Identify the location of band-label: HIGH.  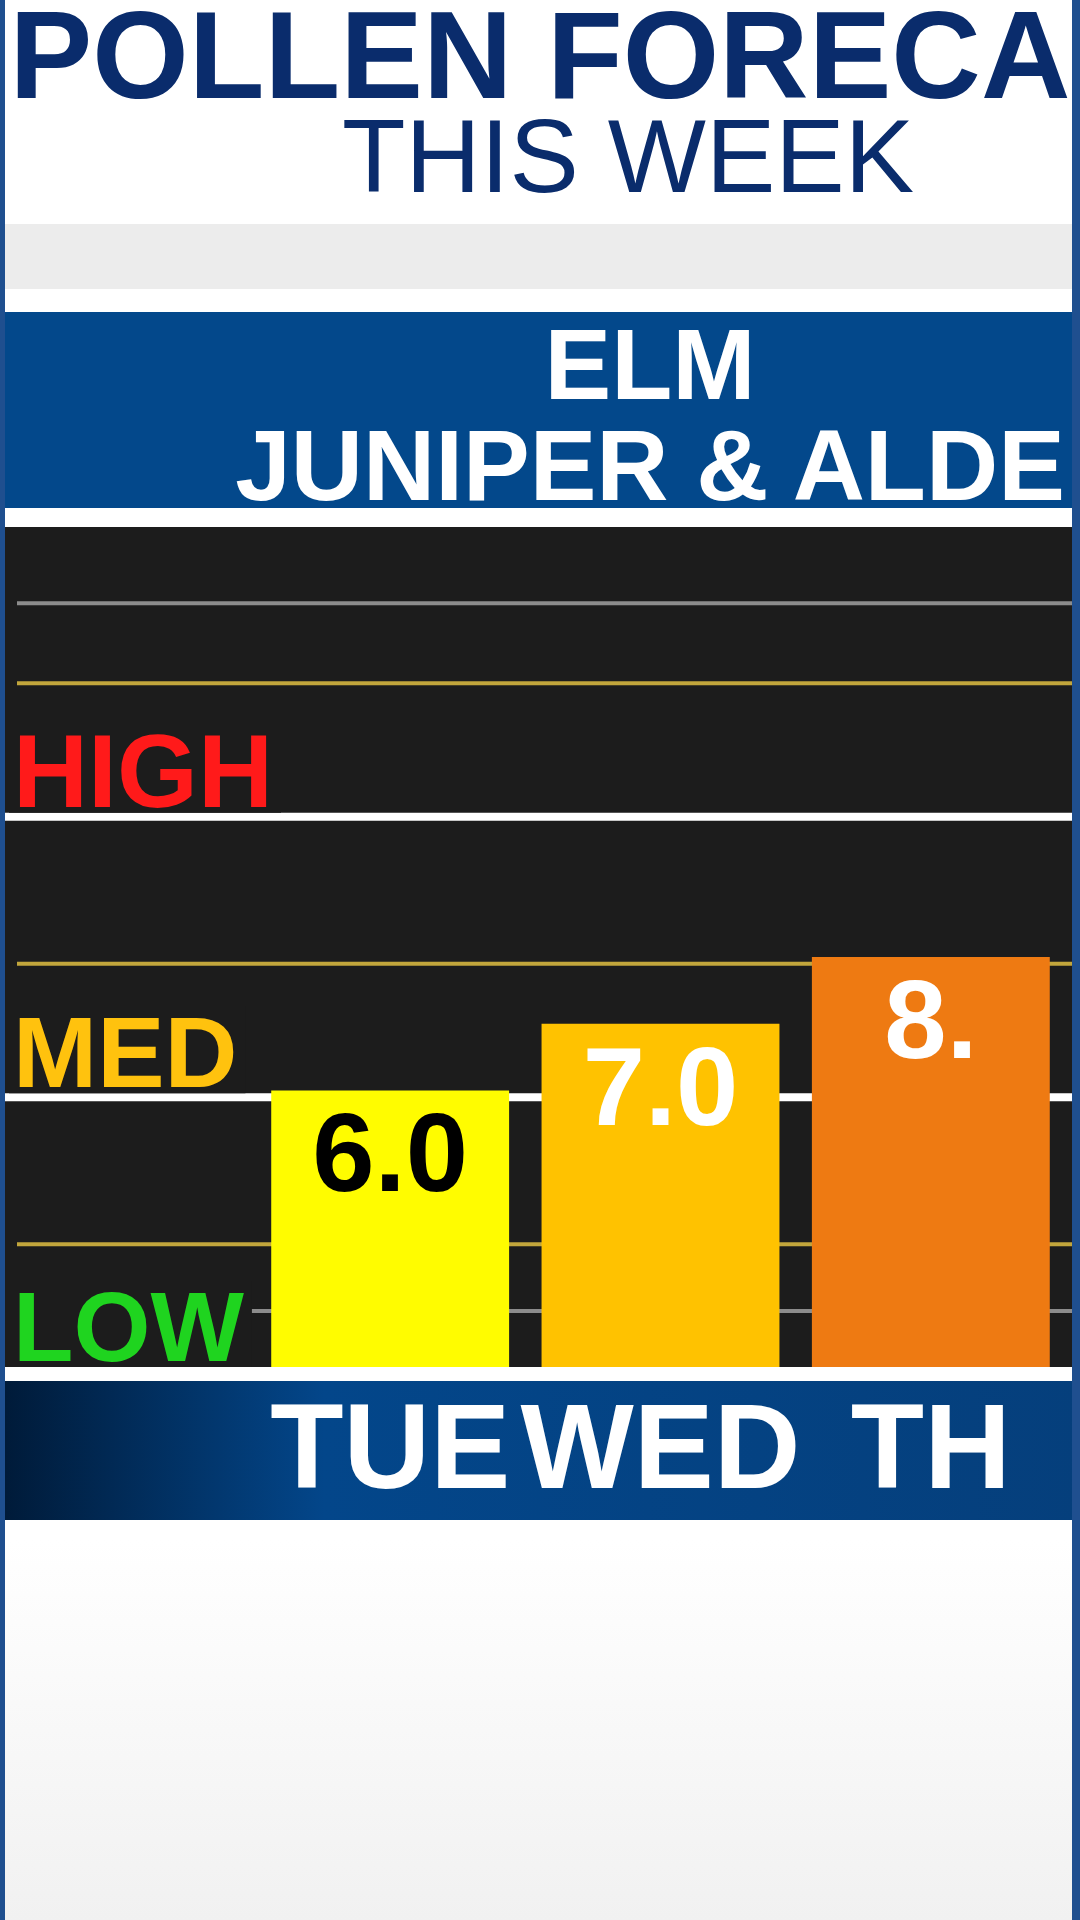
(143, 770).